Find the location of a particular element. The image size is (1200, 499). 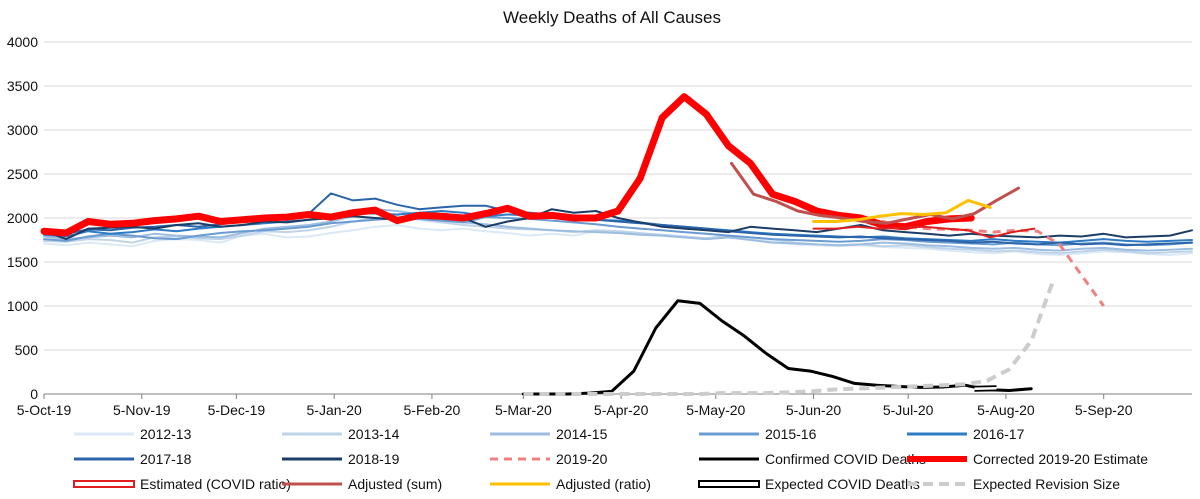

y-tick-label: 1500 is located at coordinates (22, 262).